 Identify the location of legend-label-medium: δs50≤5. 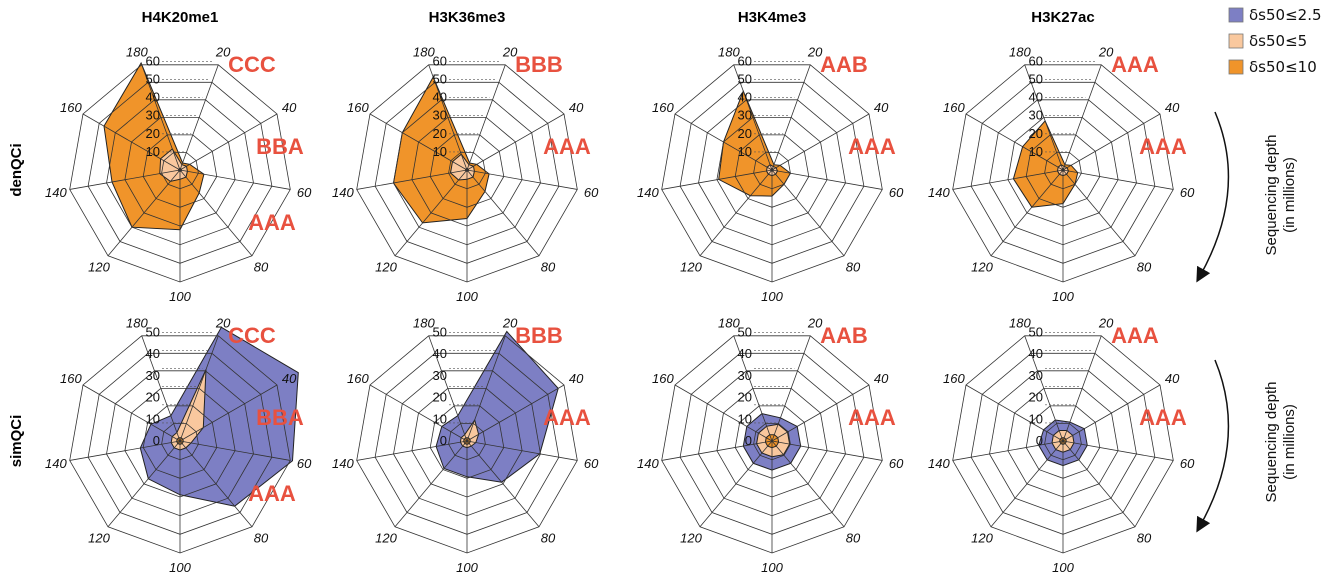
(1278, 41).